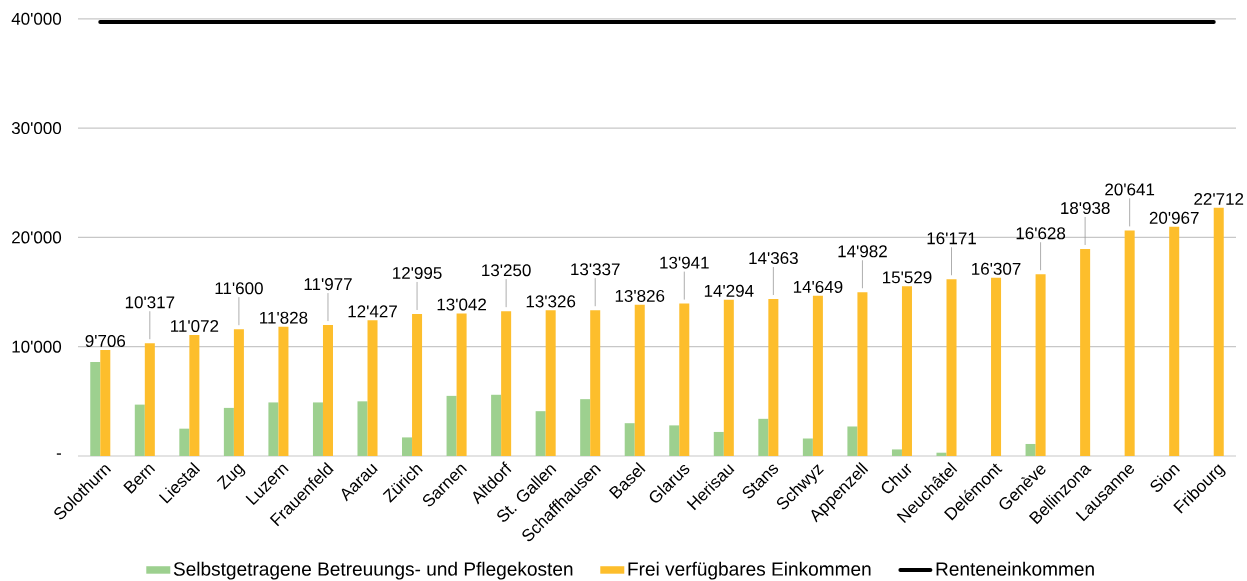 The height and width of the screenshot is (581, 1247). Describe the element at coordinates (749, 570) in the screenshot. I see `legend-label: Frei verfügbares Einkommen` at that location.